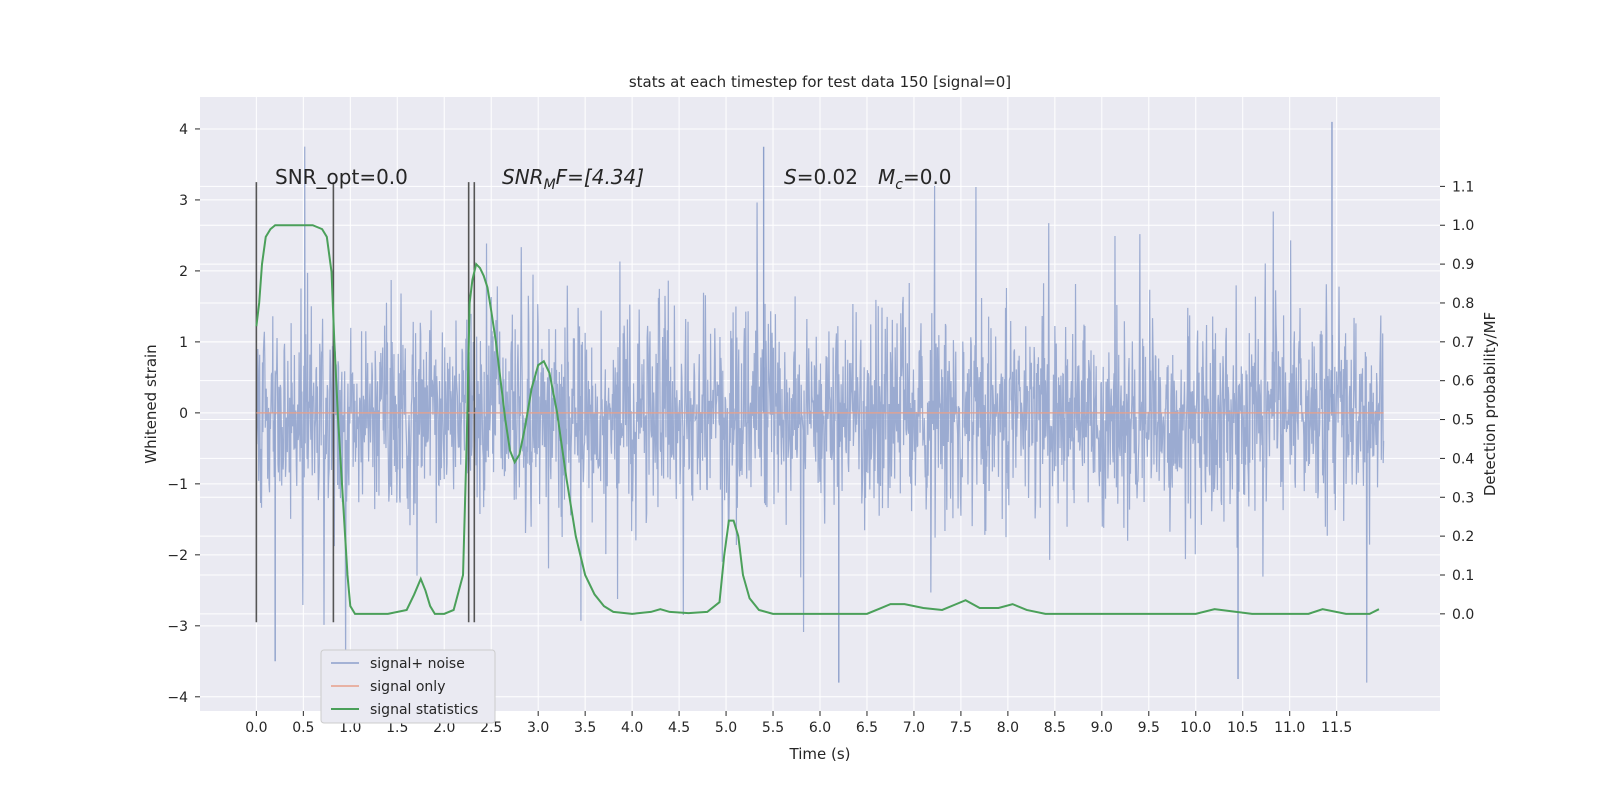 The height and width of the screenshot is (800, 1600). I want to click on x-tick-label: 1.5, so click(397, 728).